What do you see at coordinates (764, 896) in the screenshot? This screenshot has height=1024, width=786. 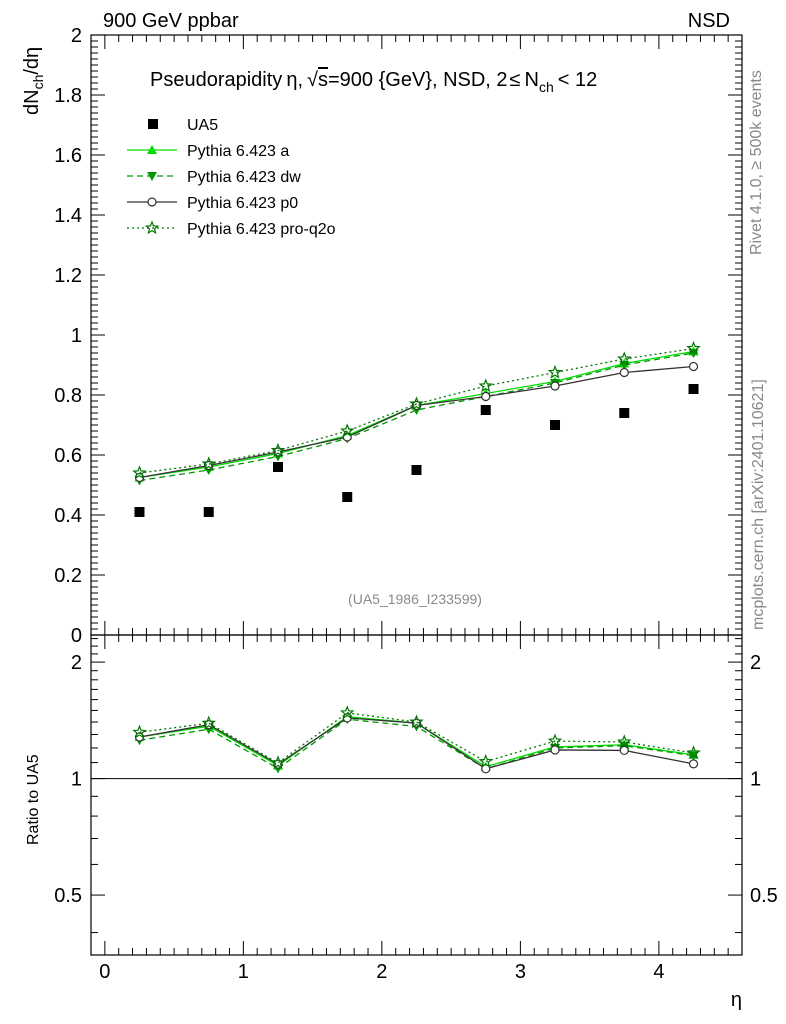 I see `ratio-tick-label-right: 0.5` at bounding box center [764, 896].